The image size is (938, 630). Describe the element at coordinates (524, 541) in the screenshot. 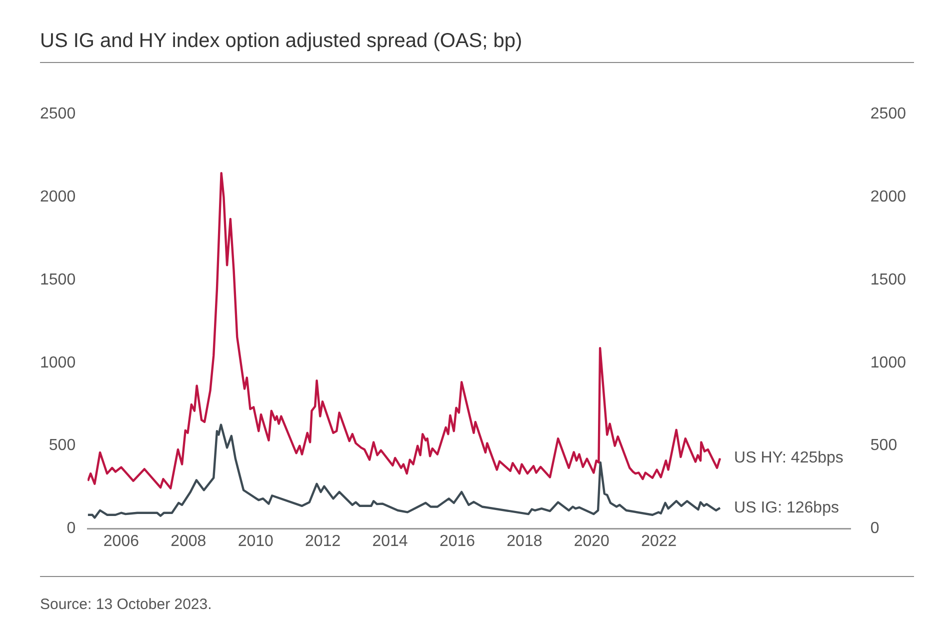

I see `x-tick-label: 2018` at that location.